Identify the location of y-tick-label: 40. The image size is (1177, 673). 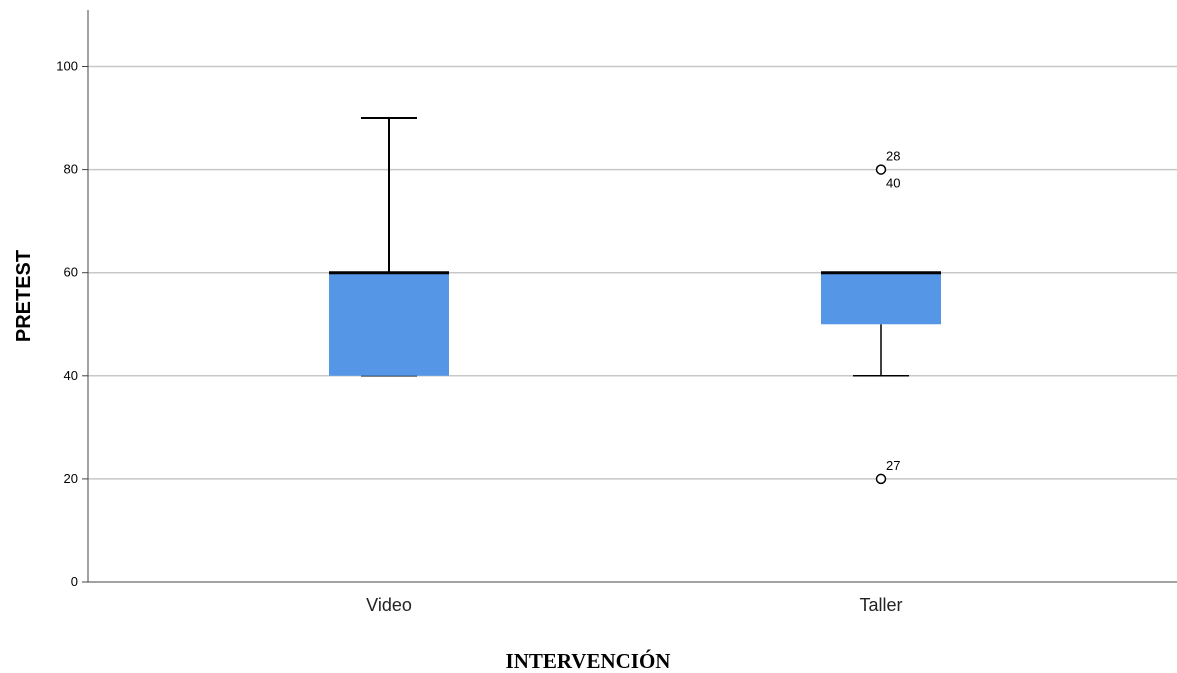
(71, 375).